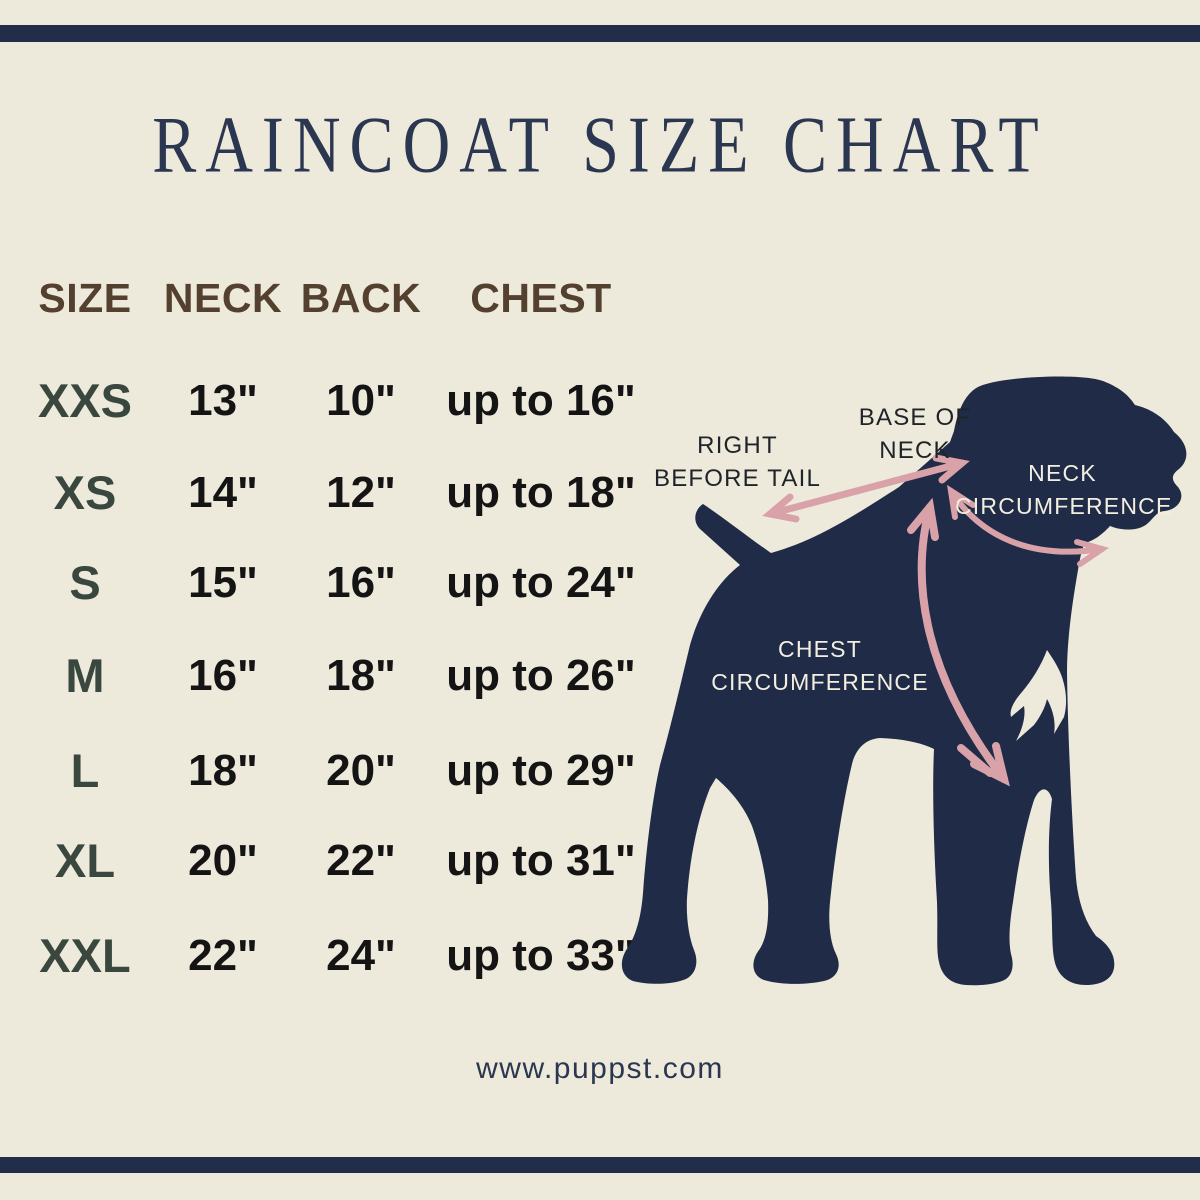 The image size is (1200, 1200). I want to click on neck-value: 13", so click(223, 400).